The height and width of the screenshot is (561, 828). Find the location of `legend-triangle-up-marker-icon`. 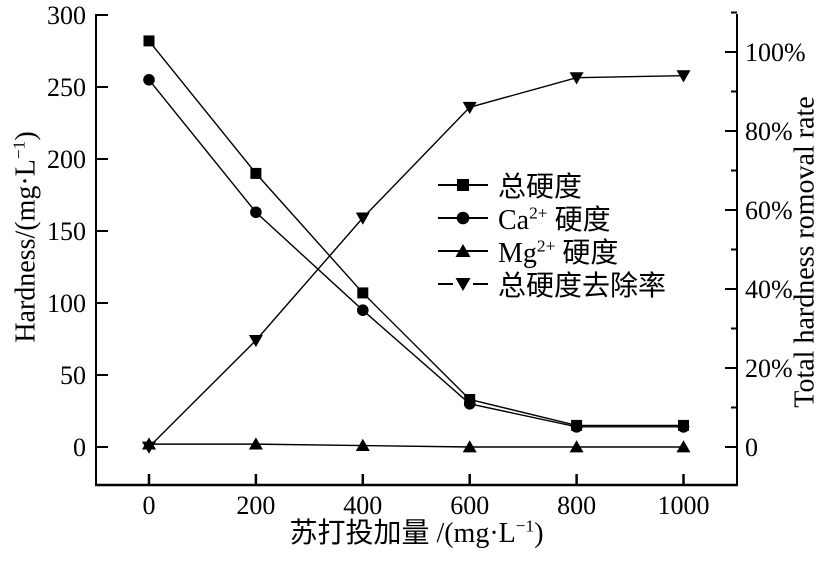

legend-triangle-up-marker-icon is located at coordinates (463, 250).